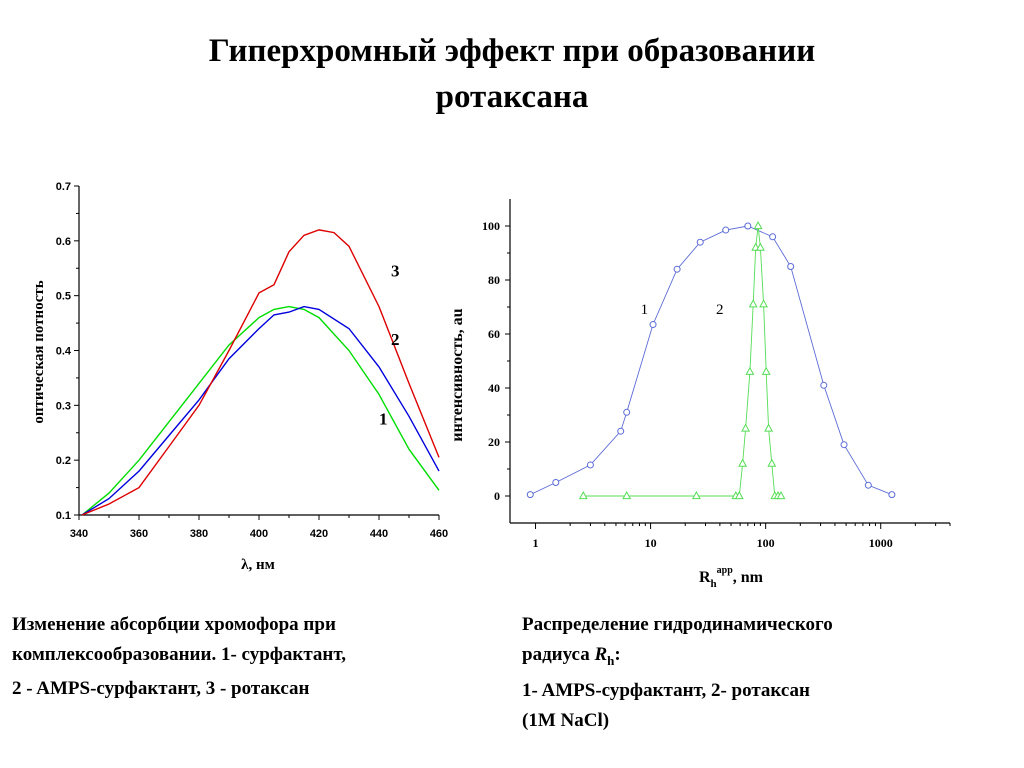  Describe the element at coordinates (199, 534) in the screenshot. I see `x-tick-label: 380` at that location.